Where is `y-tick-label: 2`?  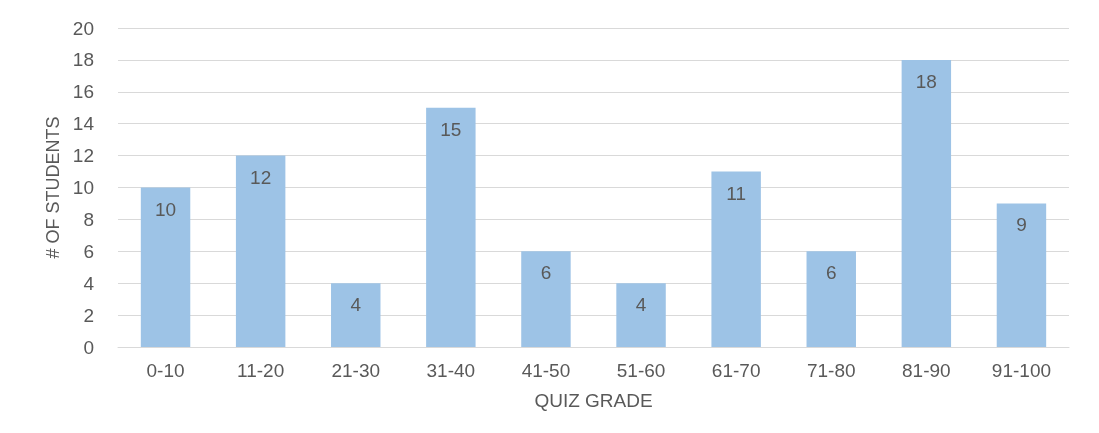
y-tick-label: 2 is located at coordinates (88, 315).